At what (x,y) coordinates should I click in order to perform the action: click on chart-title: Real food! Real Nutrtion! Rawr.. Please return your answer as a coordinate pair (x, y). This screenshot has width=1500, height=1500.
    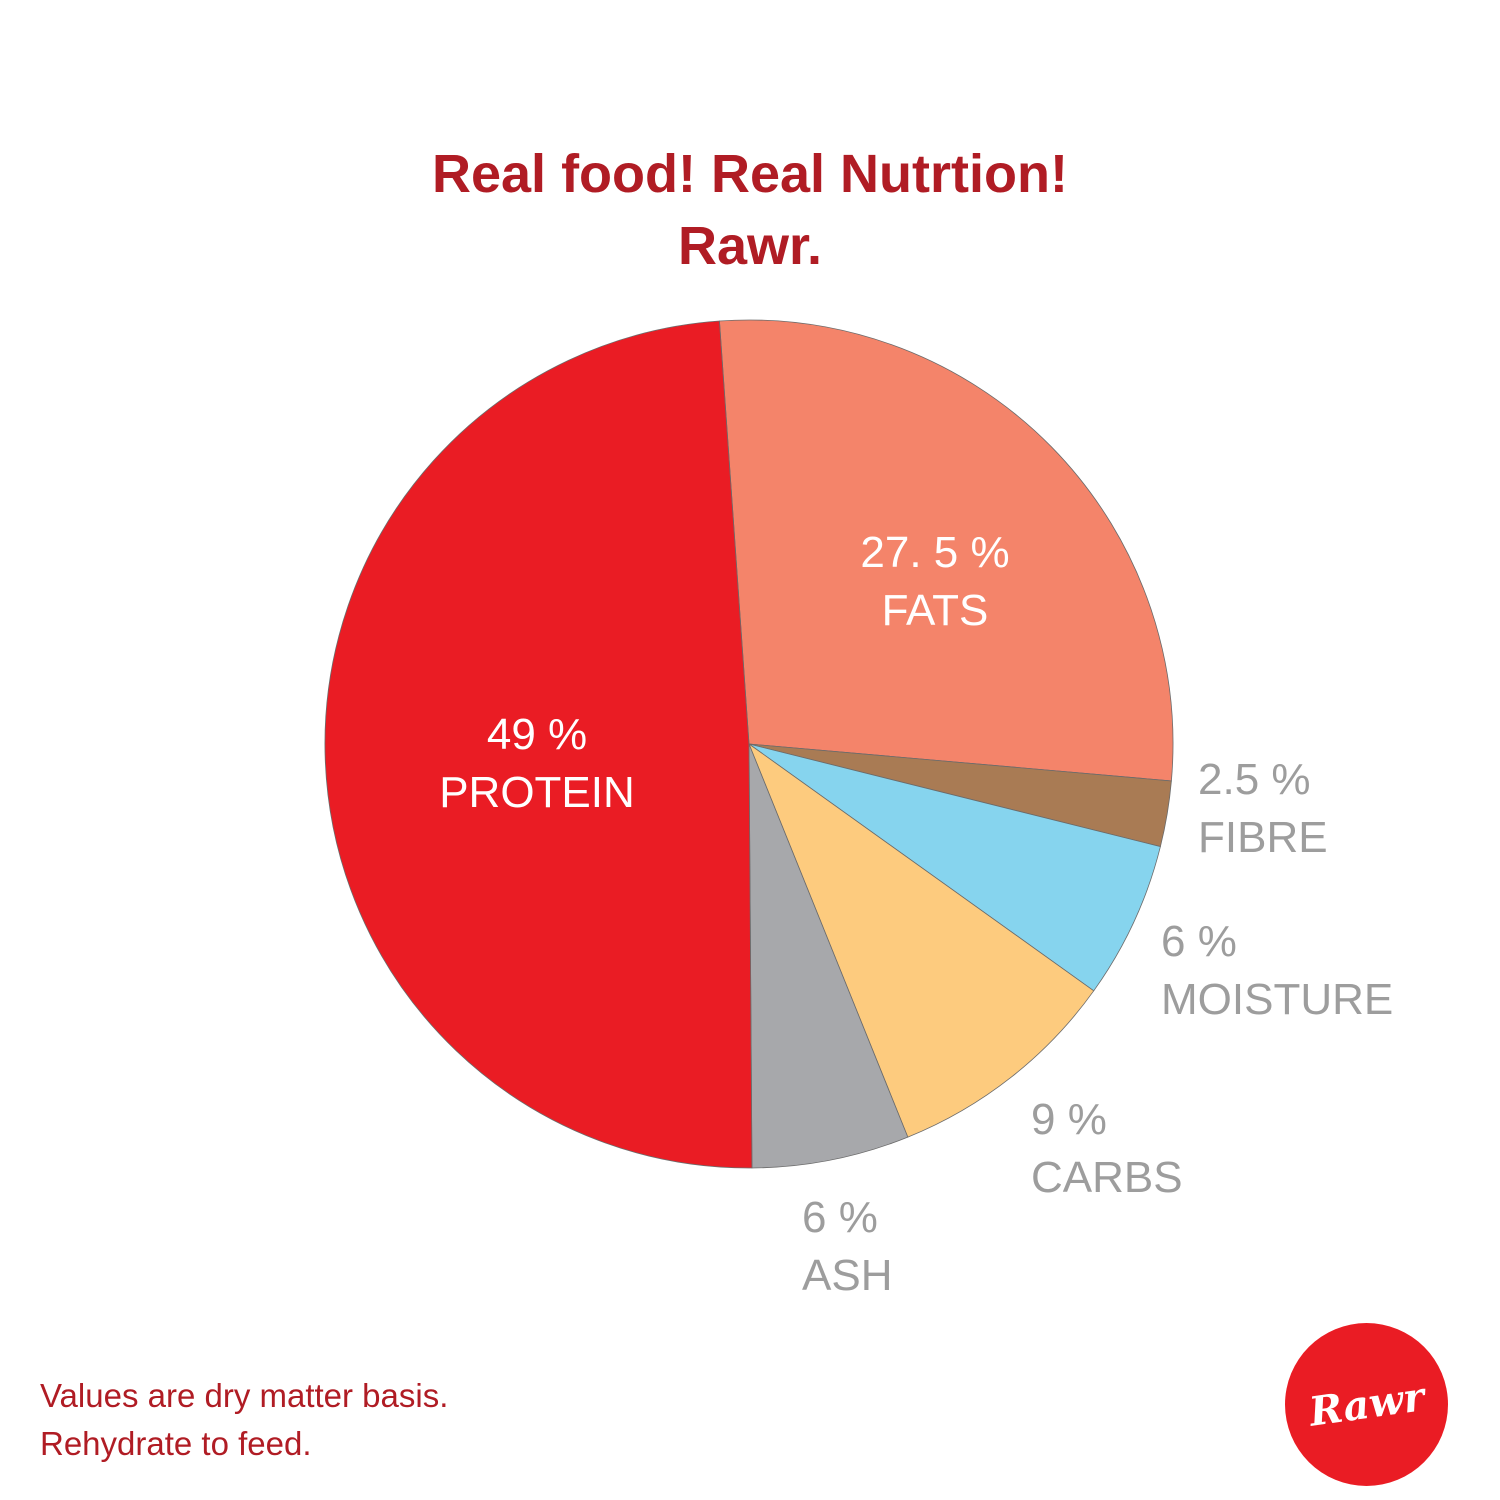
    Looking at the image, I should click on (750, 210).